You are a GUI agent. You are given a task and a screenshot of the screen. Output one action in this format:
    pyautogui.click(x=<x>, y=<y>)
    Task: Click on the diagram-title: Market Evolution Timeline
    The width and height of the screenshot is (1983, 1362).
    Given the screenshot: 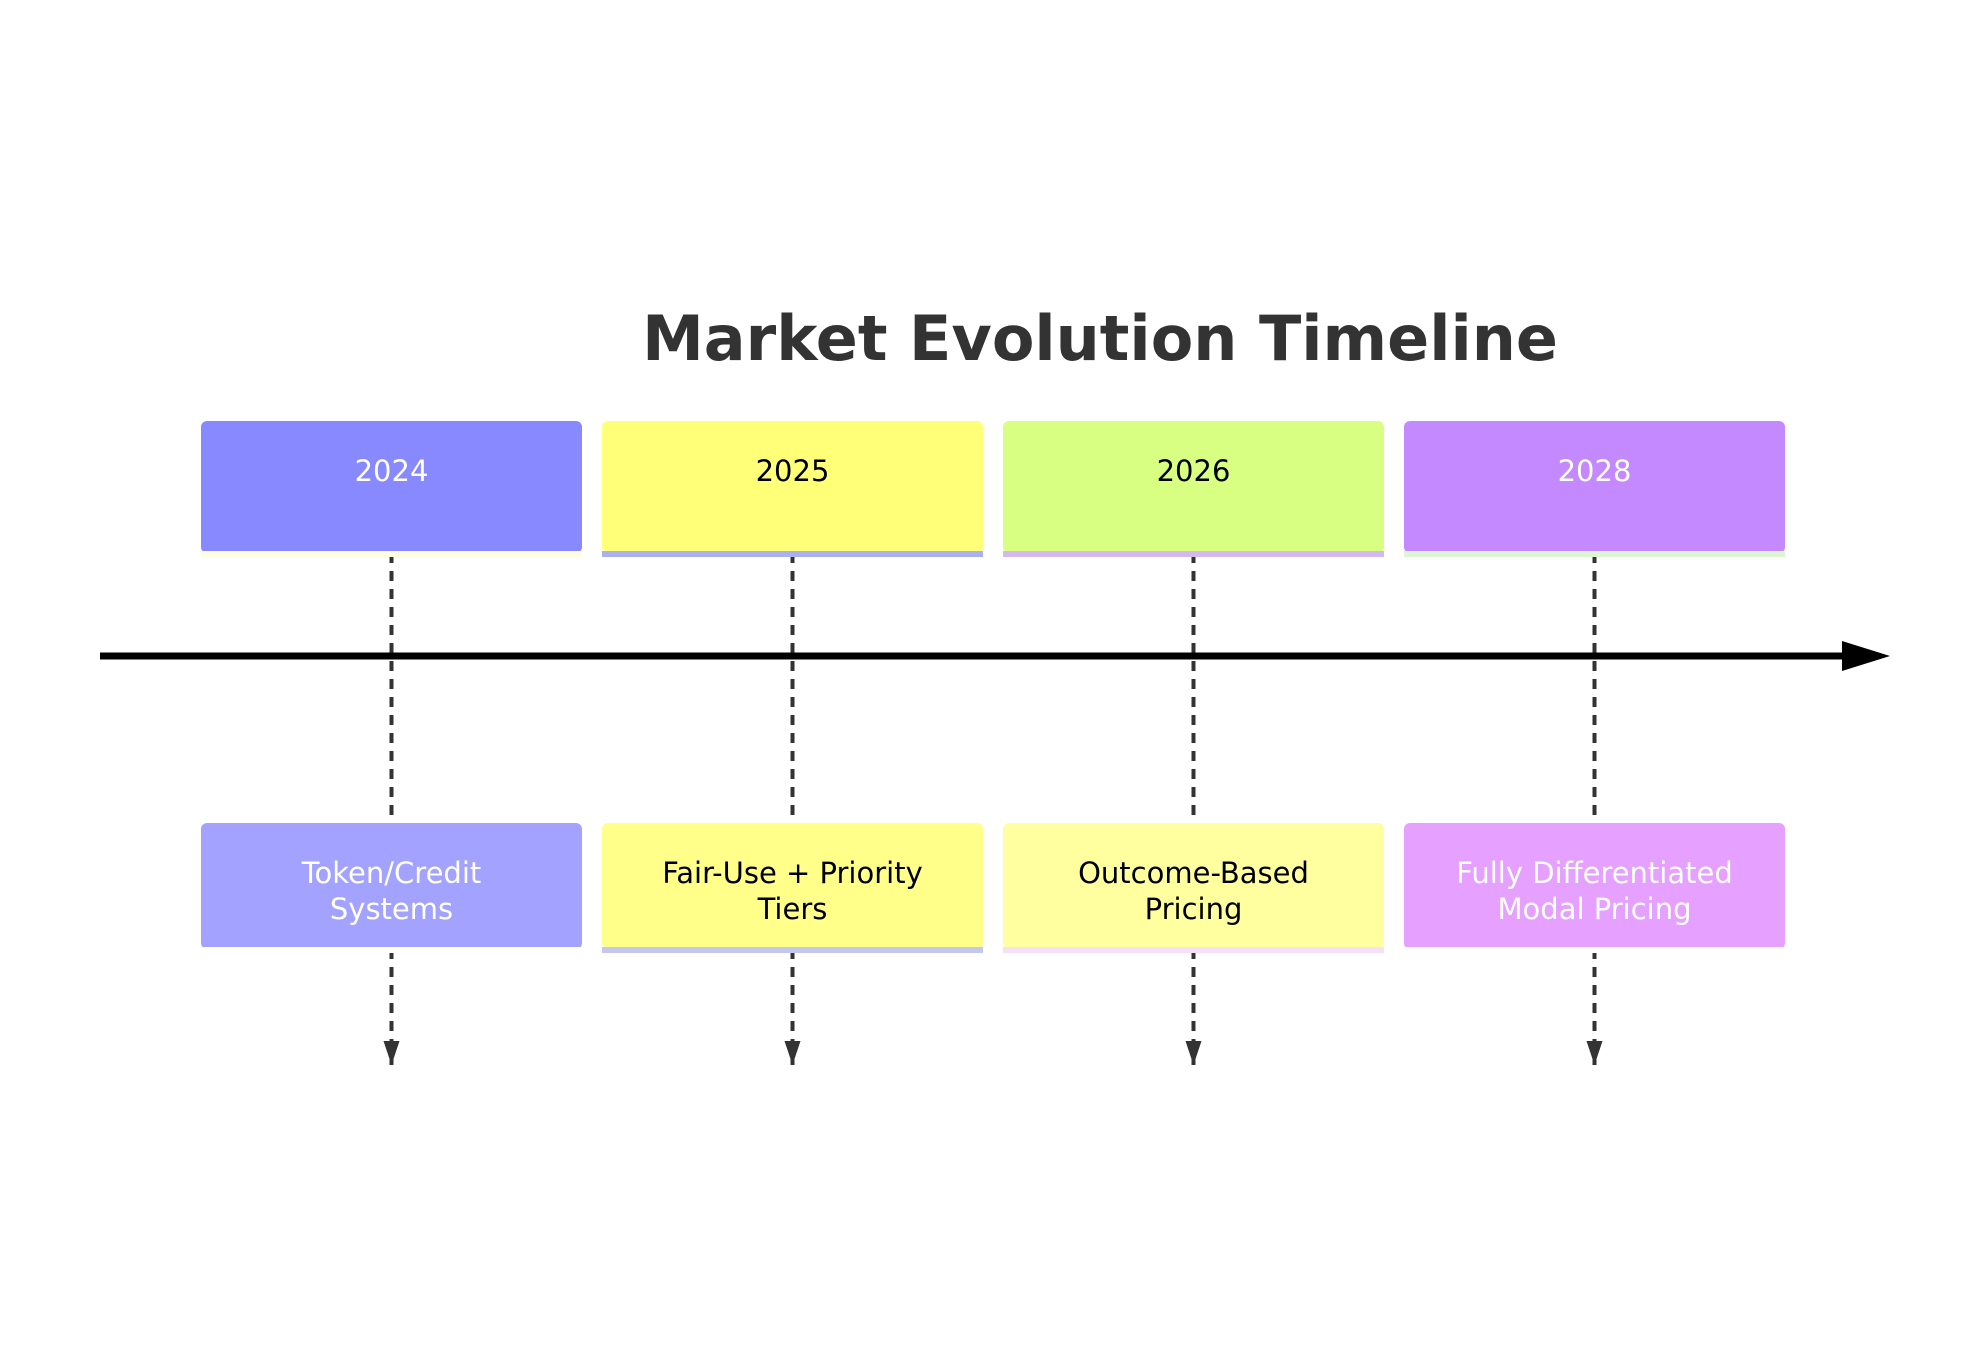 What is the action you would take?
    pyautogui.click(x=1100, y=338)
    